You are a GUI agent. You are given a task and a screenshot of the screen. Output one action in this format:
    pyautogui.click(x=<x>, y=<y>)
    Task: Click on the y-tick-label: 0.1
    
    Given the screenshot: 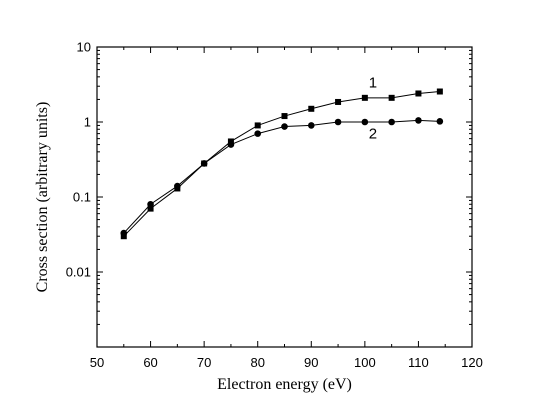 What is the action you would take?
    pyautogui.click(x=82, y=197)
    